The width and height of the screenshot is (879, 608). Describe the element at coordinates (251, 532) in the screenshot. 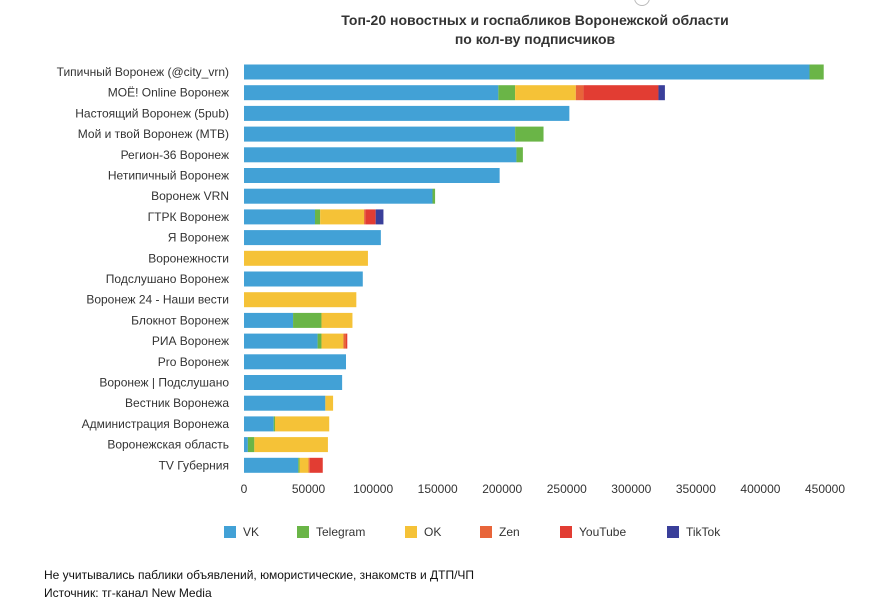

I see `legend-label-vk: VK` at that location.